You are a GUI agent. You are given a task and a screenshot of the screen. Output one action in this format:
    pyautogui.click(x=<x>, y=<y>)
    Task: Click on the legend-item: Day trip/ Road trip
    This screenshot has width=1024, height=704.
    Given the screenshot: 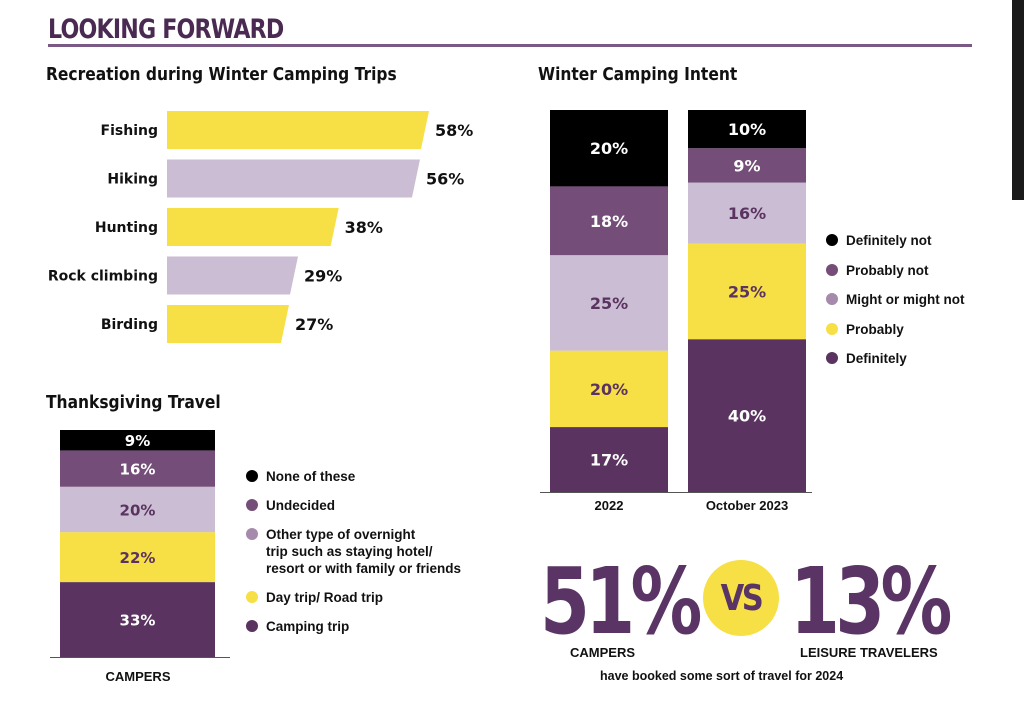 What is the action you would take?
    pyautogui.click(x=353, y=597)
    